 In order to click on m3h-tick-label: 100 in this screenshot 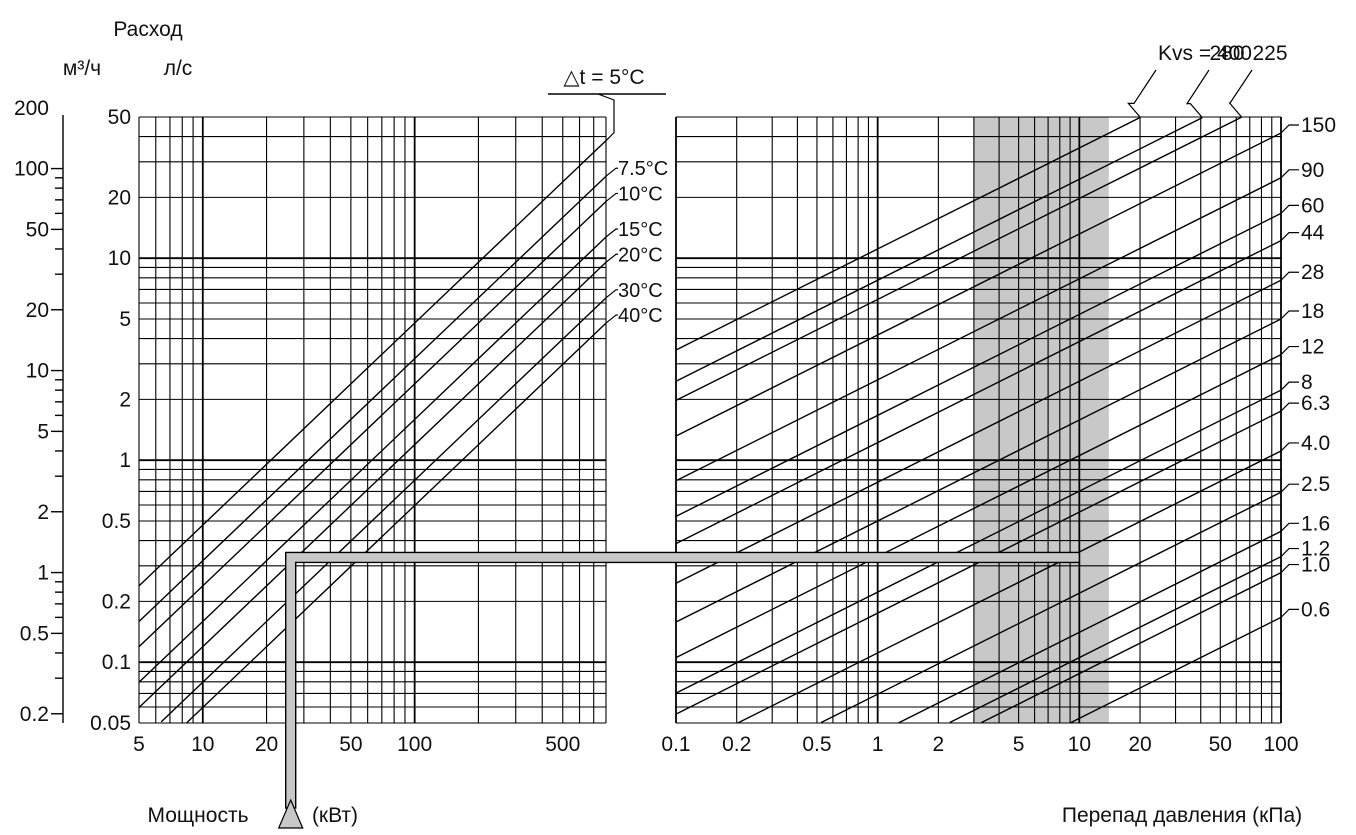, I will do `click(31, 169)`.